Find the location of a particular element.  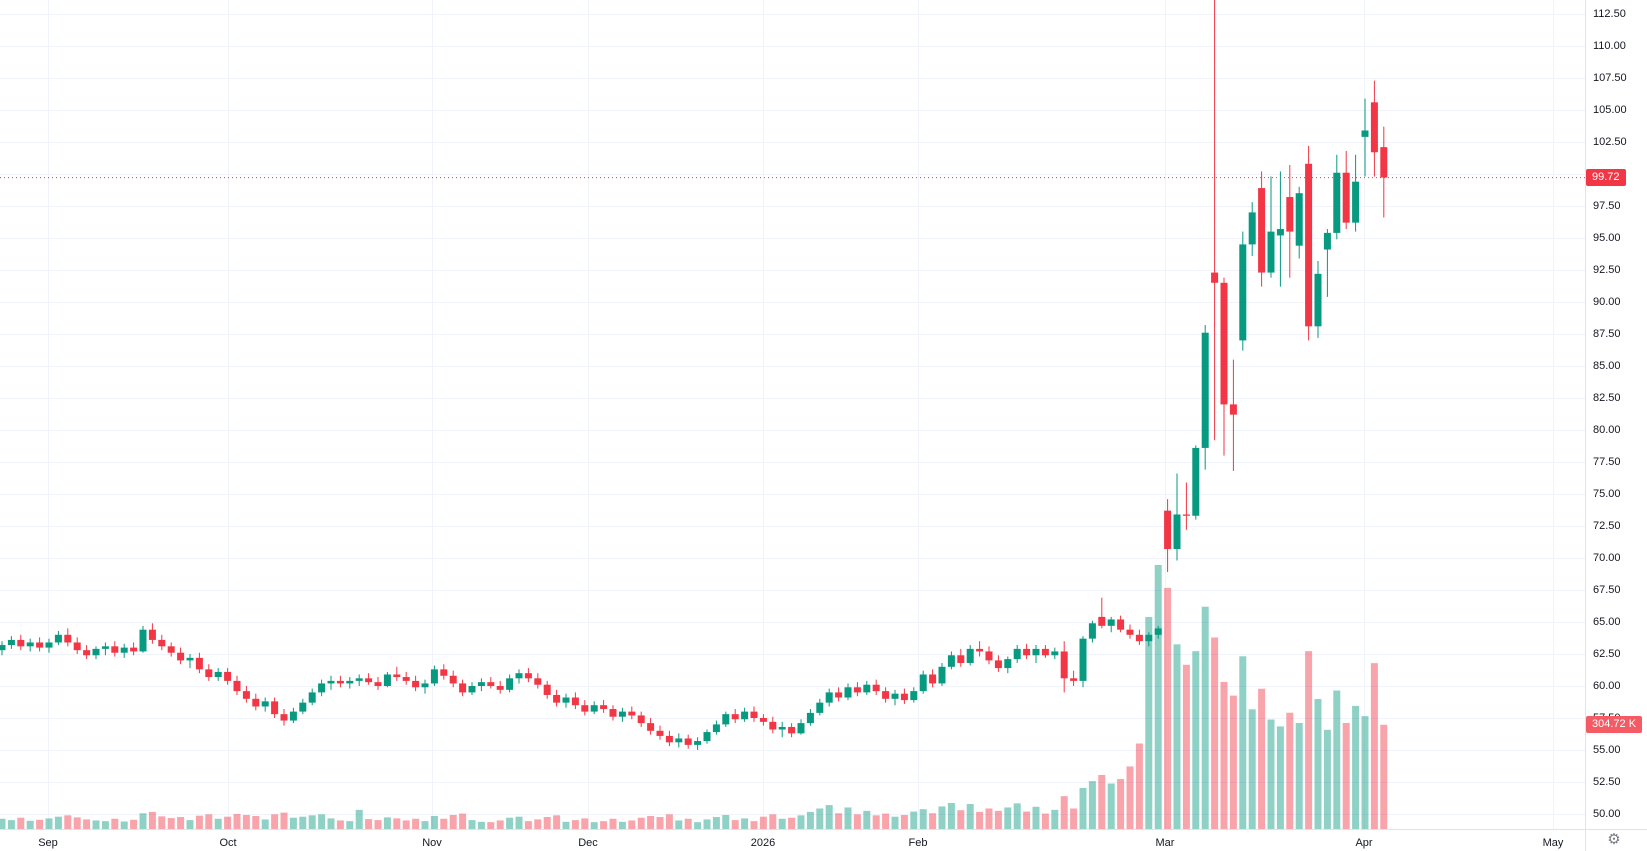

time-axis-settings-gear-icon: ⚙ is located at coordinates (1614, 839).